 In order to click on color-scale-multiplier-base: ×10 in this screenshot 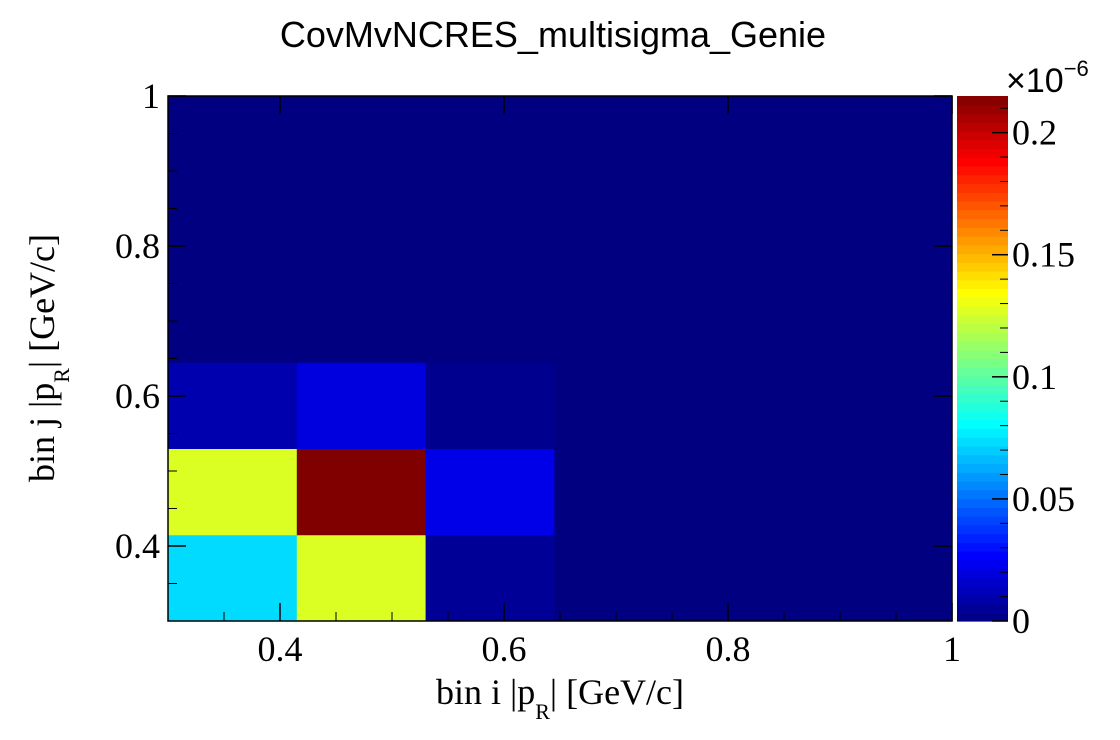, I will do `click(1035, 81)`.